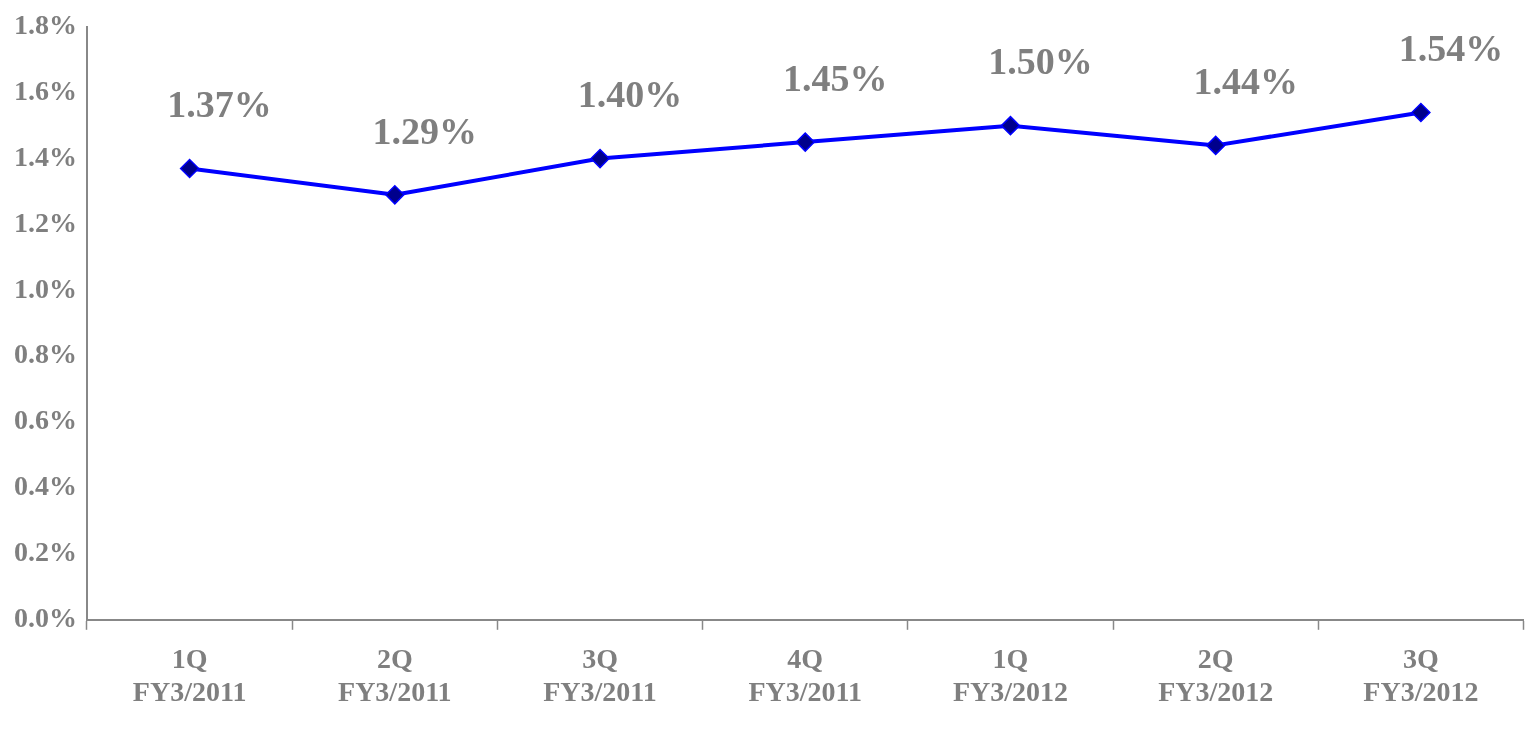 The image size is (1534, 729). I want to click on y-tick-label: 1.4%, so click(45, 156).